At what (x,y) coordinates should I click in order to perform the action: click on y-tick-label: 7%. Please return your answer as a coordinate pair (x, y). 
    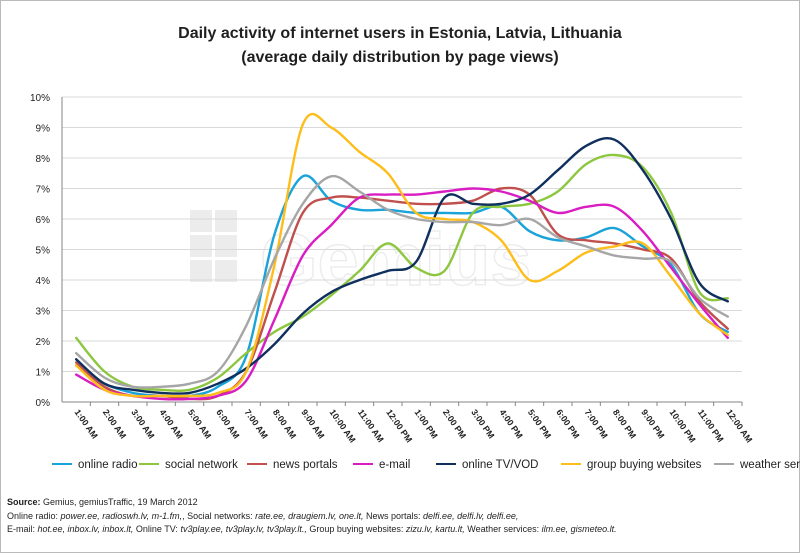
    Looking at the image, I should click on (43, 190).